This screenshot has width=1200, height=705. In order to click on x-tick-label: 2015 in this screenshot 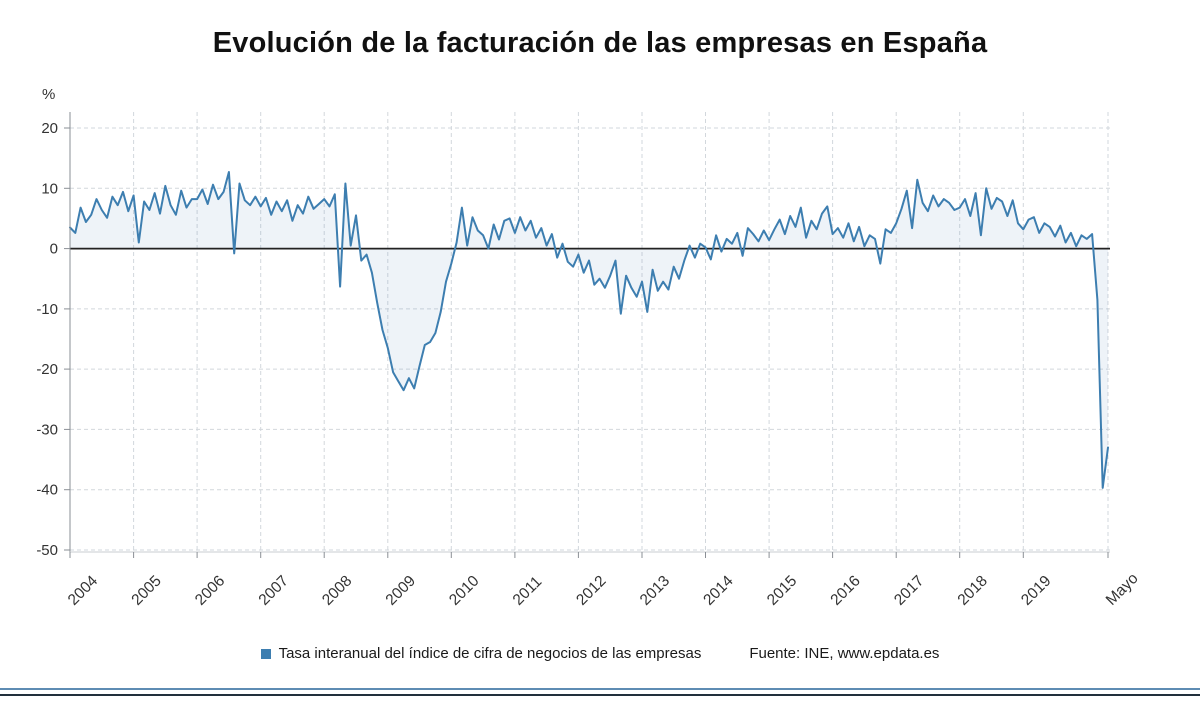, I will do `click(782, 590)`.